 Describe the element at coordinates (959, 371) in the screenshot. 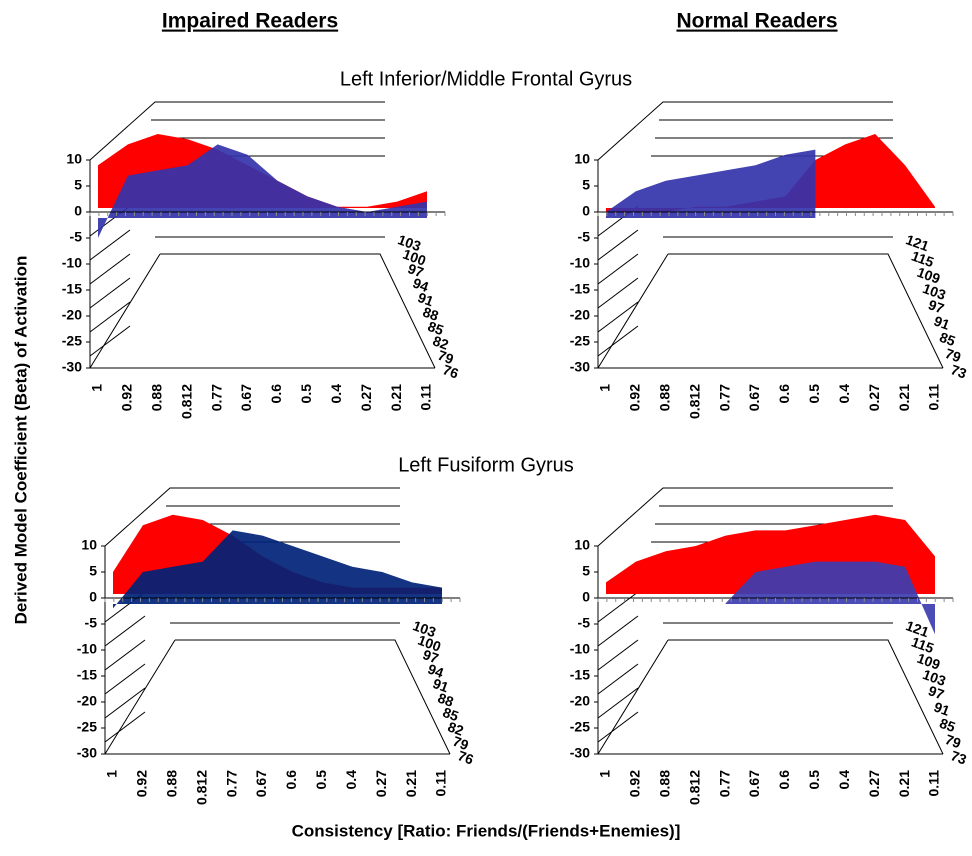

I see `depth-tick-label: 73` at that location.